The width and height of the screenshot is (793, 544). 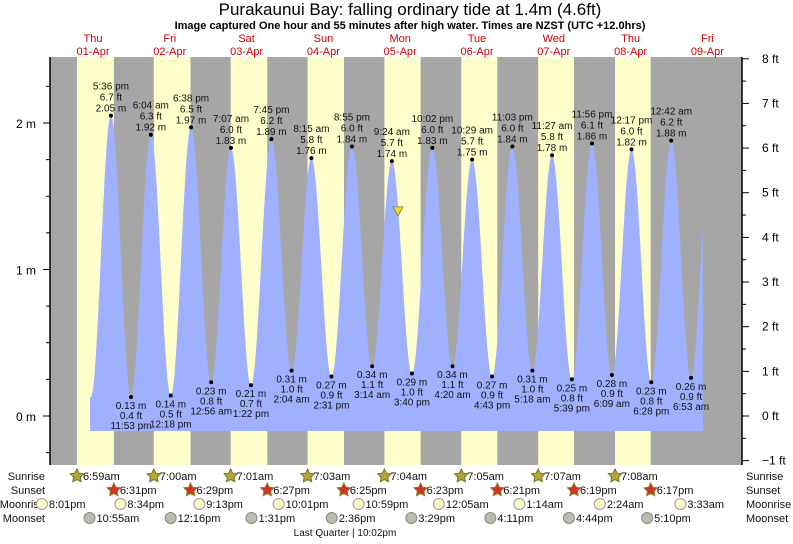 I want to click on sunset-time: 6:21pm, so click(x=521, y=491).